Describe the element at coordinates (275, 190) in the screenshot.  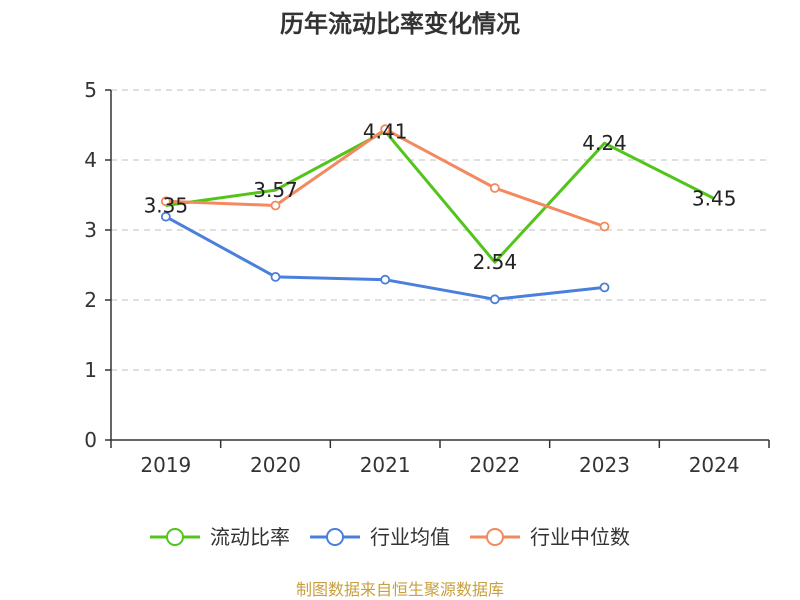
I see `data-label: 3.57` at that location.